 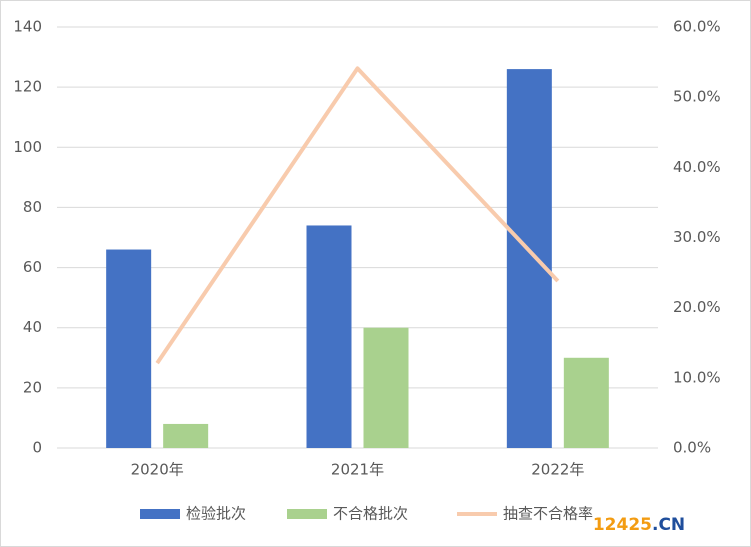 What do you see at coordinates (37, 448) in the screenshot?
I see `y-tick-label: 0` at bounding box center [37, 448].